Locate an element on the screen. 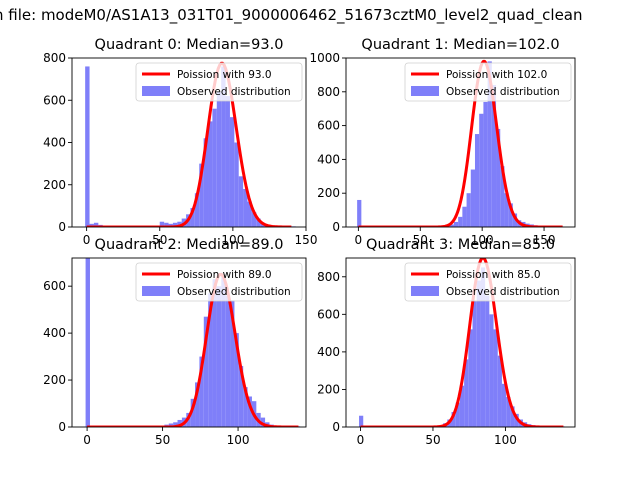 This screenshot has width=640, height=480. quadrant-1-axes-frame is located at coordinates (460, 142).